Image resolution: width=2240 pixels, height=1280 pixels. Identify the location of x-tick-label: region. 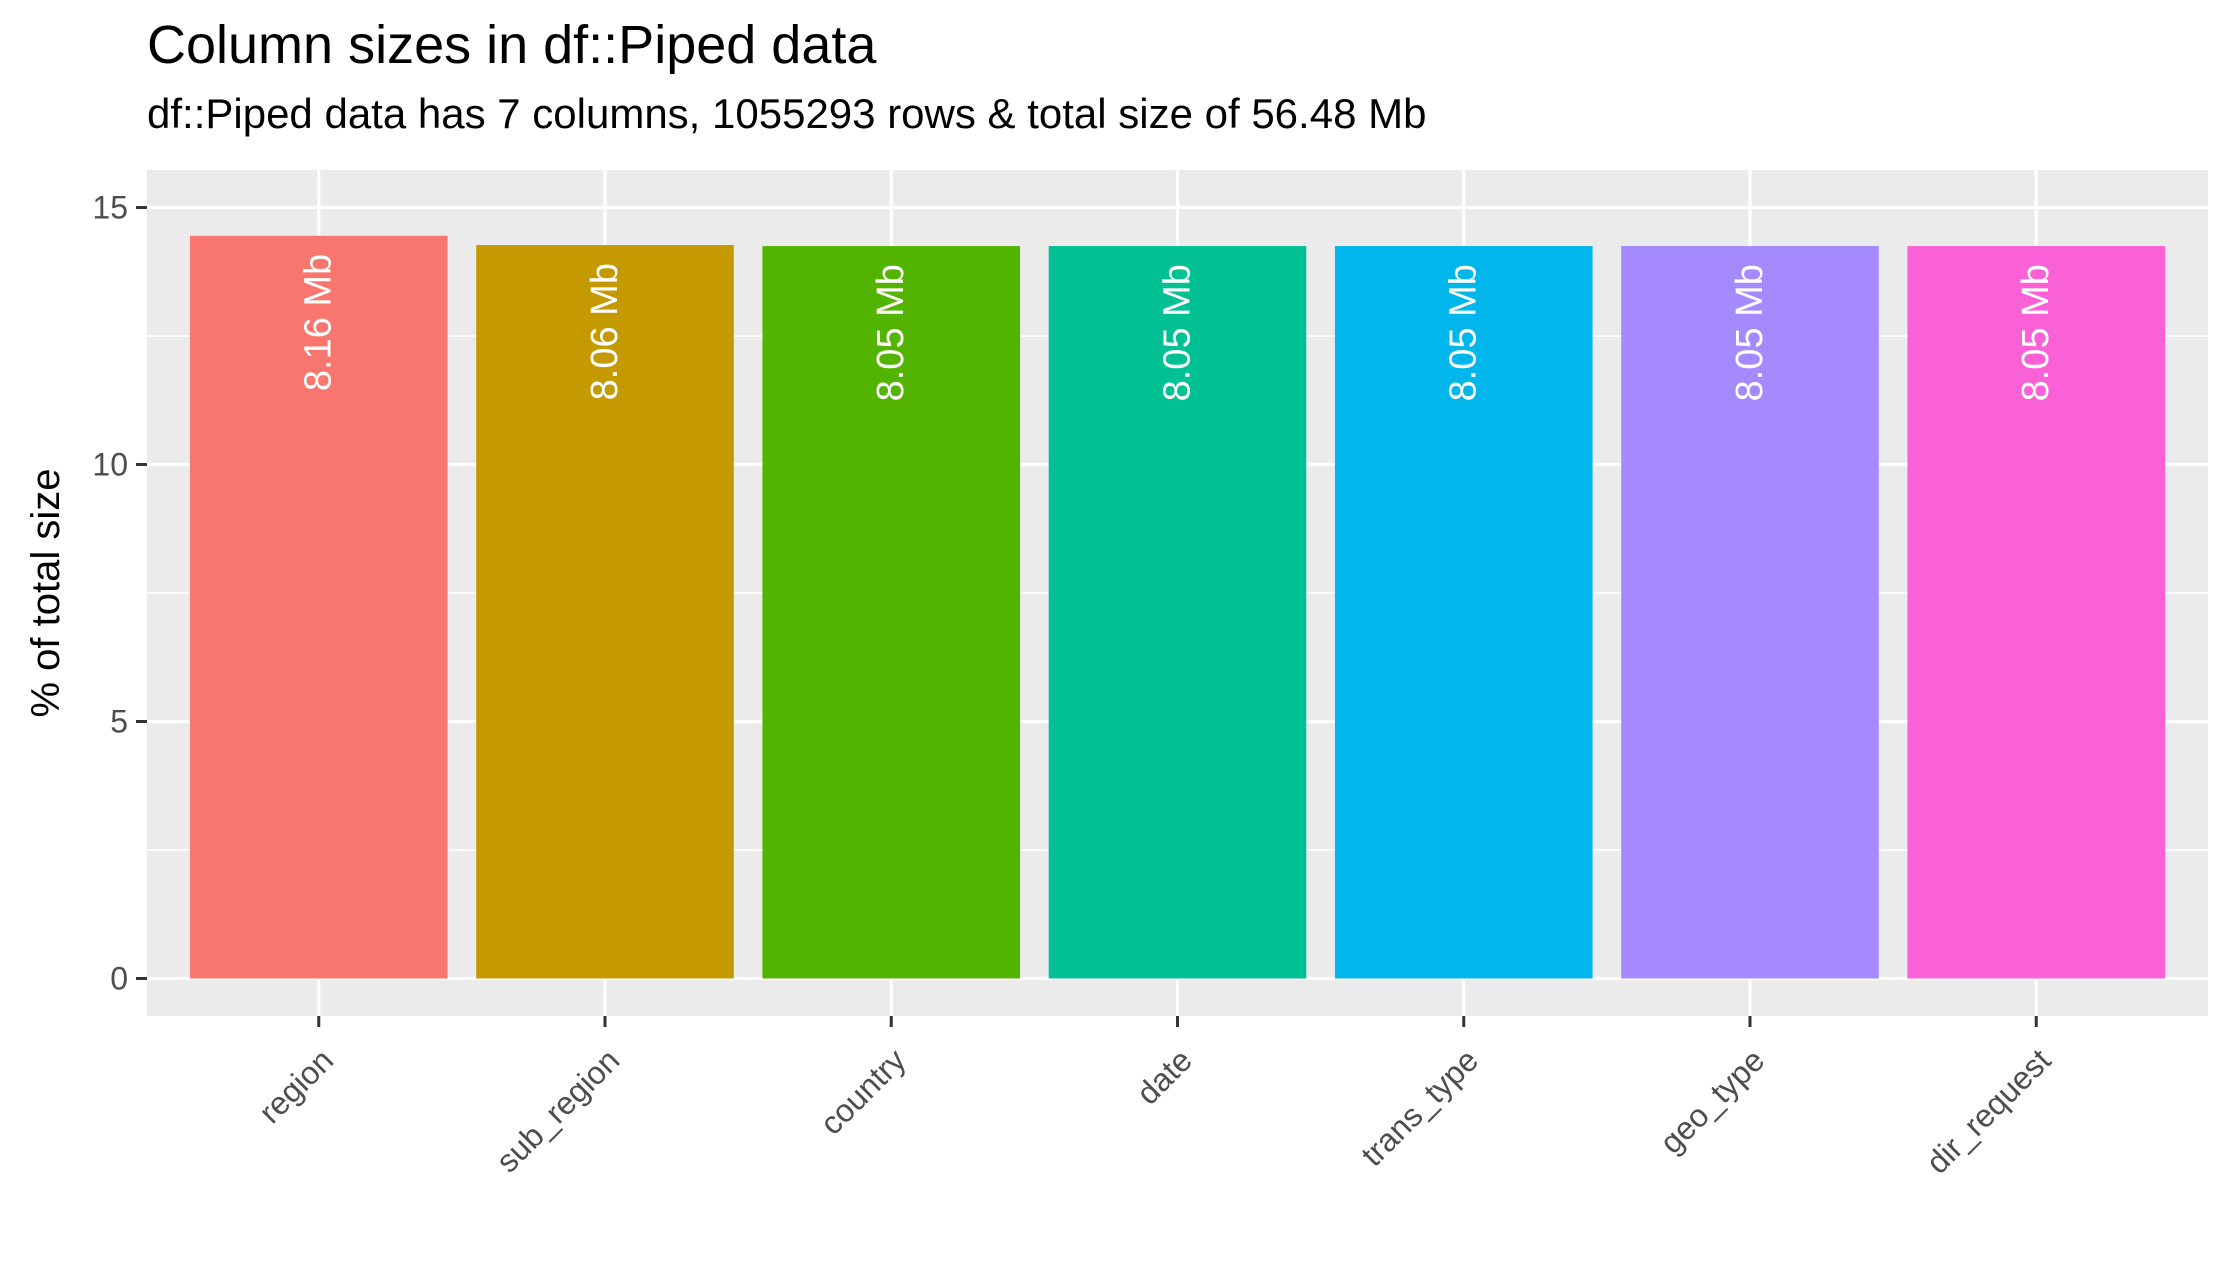
(296, 1086).